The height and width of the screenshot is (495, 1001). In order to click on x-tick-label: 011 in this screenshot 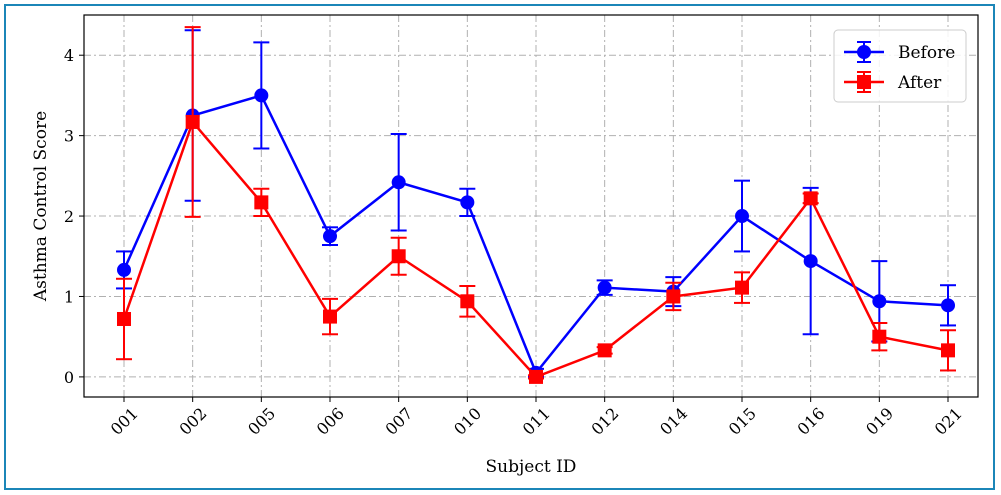, I will do `click(536, 421)`.